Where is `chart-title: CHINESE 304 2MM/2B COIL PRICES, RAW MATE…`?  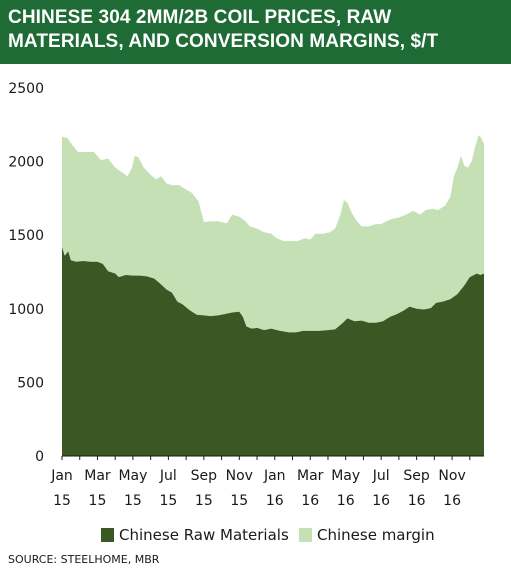
chart-title: CHINESE 304 2MM/2B COIL PRICES, RAW MATE… is located at coordinates (255, 32).